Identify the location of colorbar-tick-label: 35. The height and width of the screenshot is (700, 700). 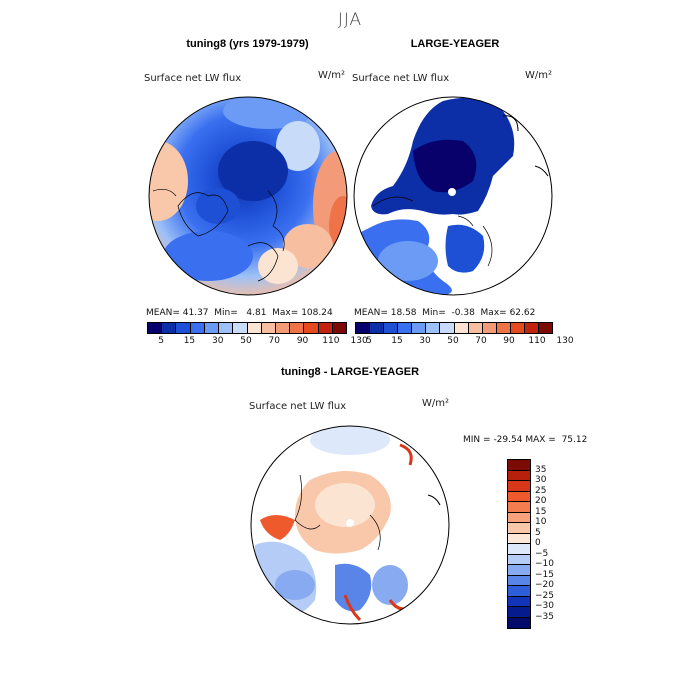
(541, 469).